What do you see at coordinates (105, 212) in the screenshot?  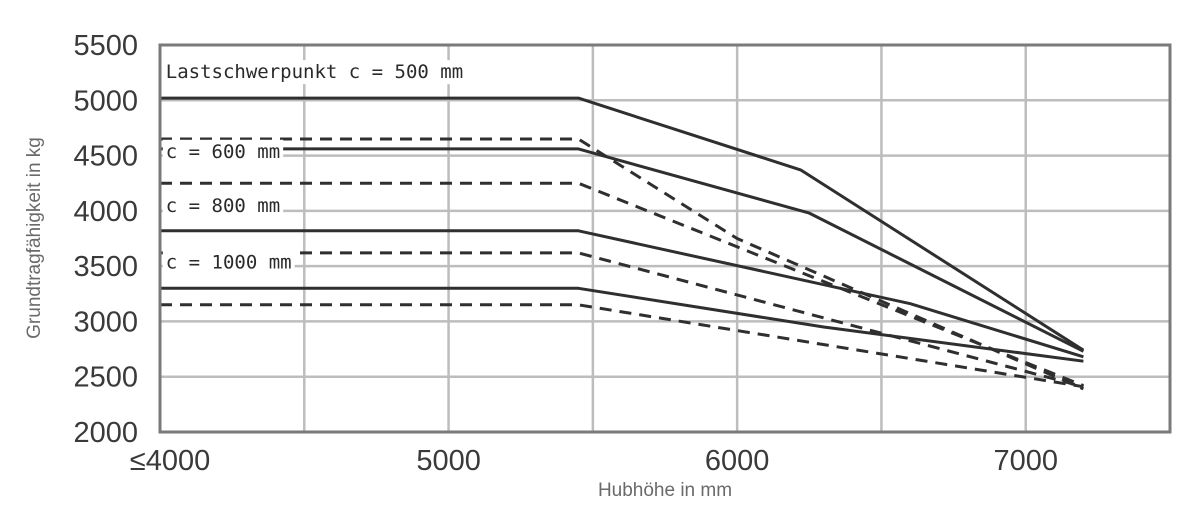 I see `y-tick-label: 4000` at bounding box center [105, 212].